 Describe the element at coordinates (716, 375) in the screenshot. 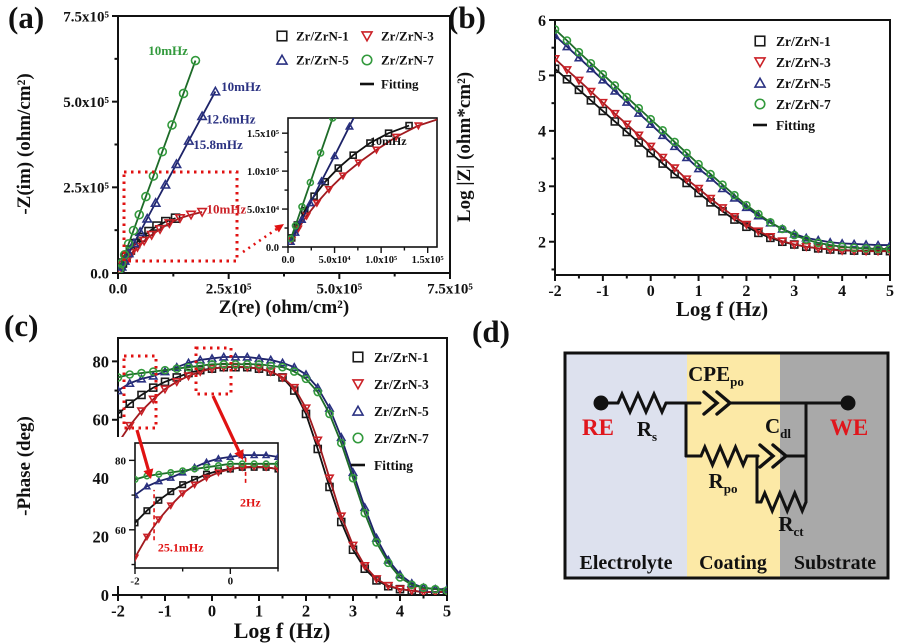

I see `cpe-label: CPEpo` at that location.